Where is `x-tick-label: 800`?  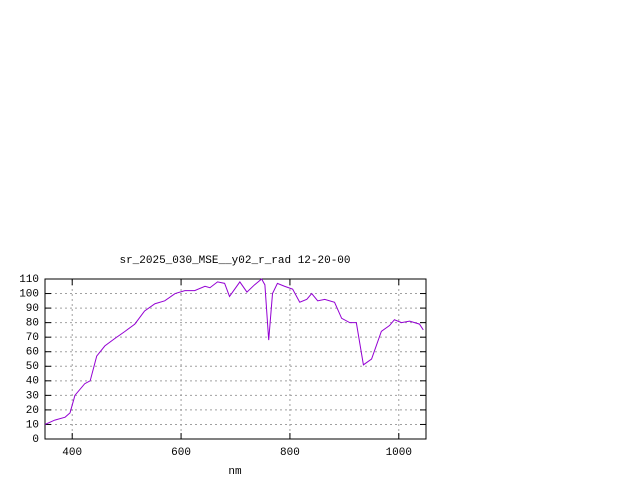 x-tick-label: 800 is located at coordinates (290, 453).